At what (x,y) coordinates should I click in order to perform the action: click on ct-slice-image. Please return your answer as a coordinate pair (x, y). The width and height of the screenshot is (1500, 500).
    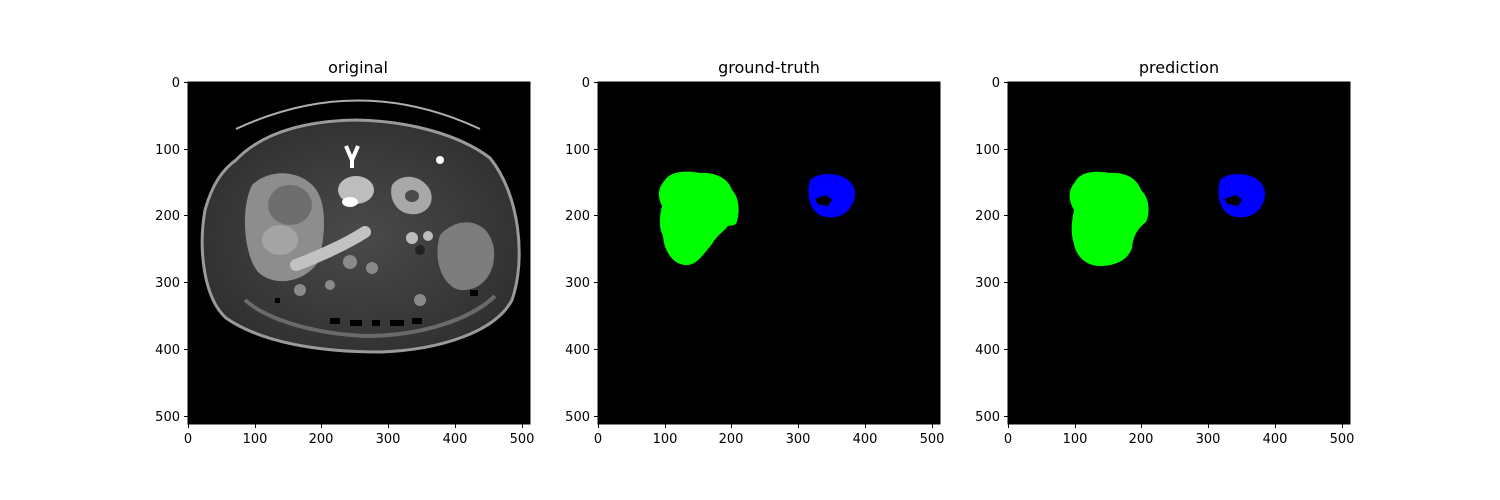
    Looking at the image, I should click on (360, 226).